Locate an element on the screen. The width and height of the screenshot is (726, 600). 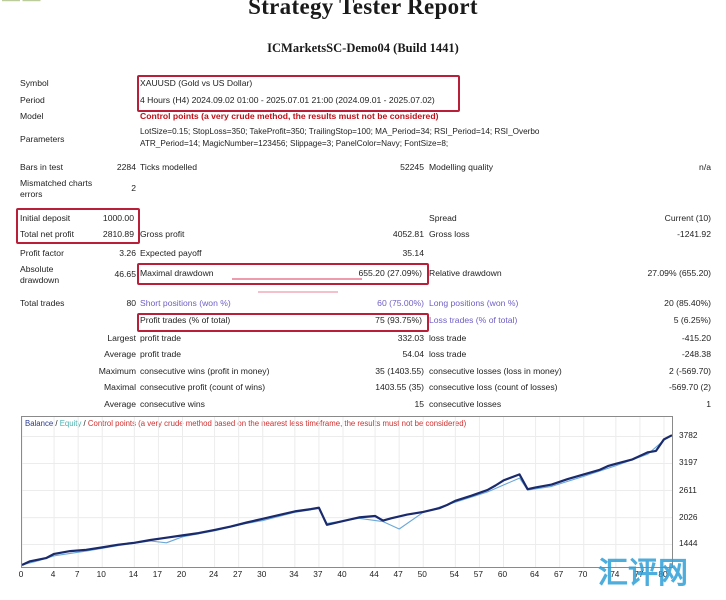
x-tick-label: 20 is located at coordinates (181, 574).